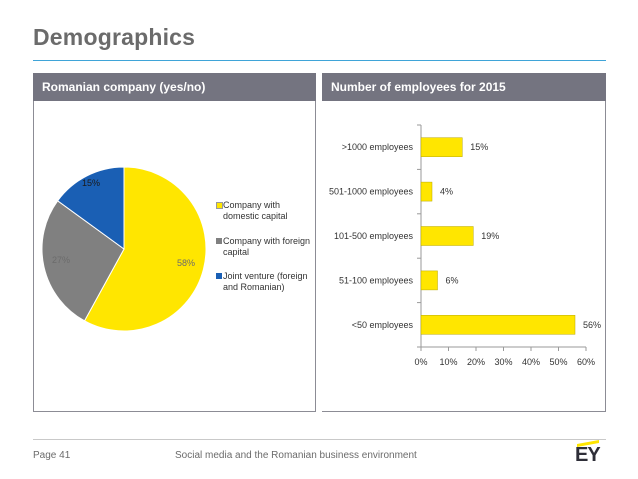  I want to click on pie-slice-label: 15%, so click(91, 183).